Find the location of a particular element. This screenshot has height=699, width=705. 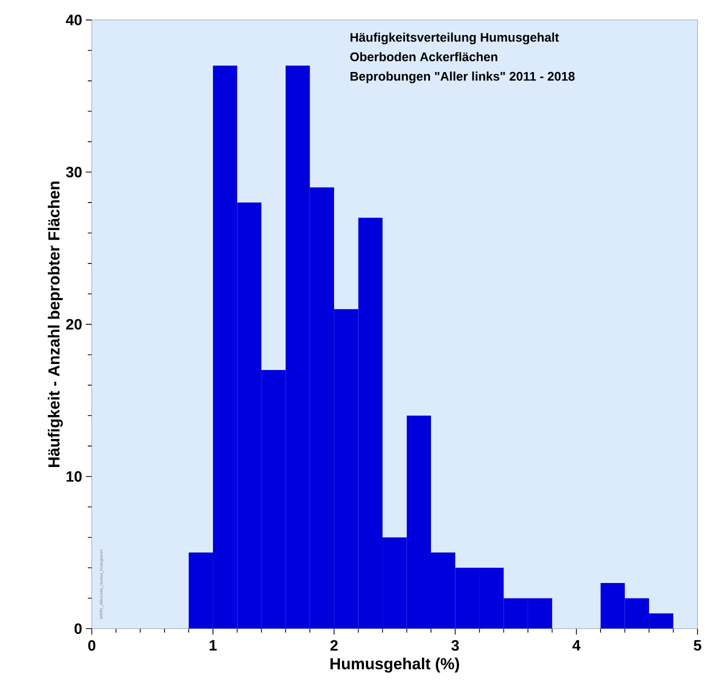

x-tick-label: 0 is located at coordinates (92, 645).